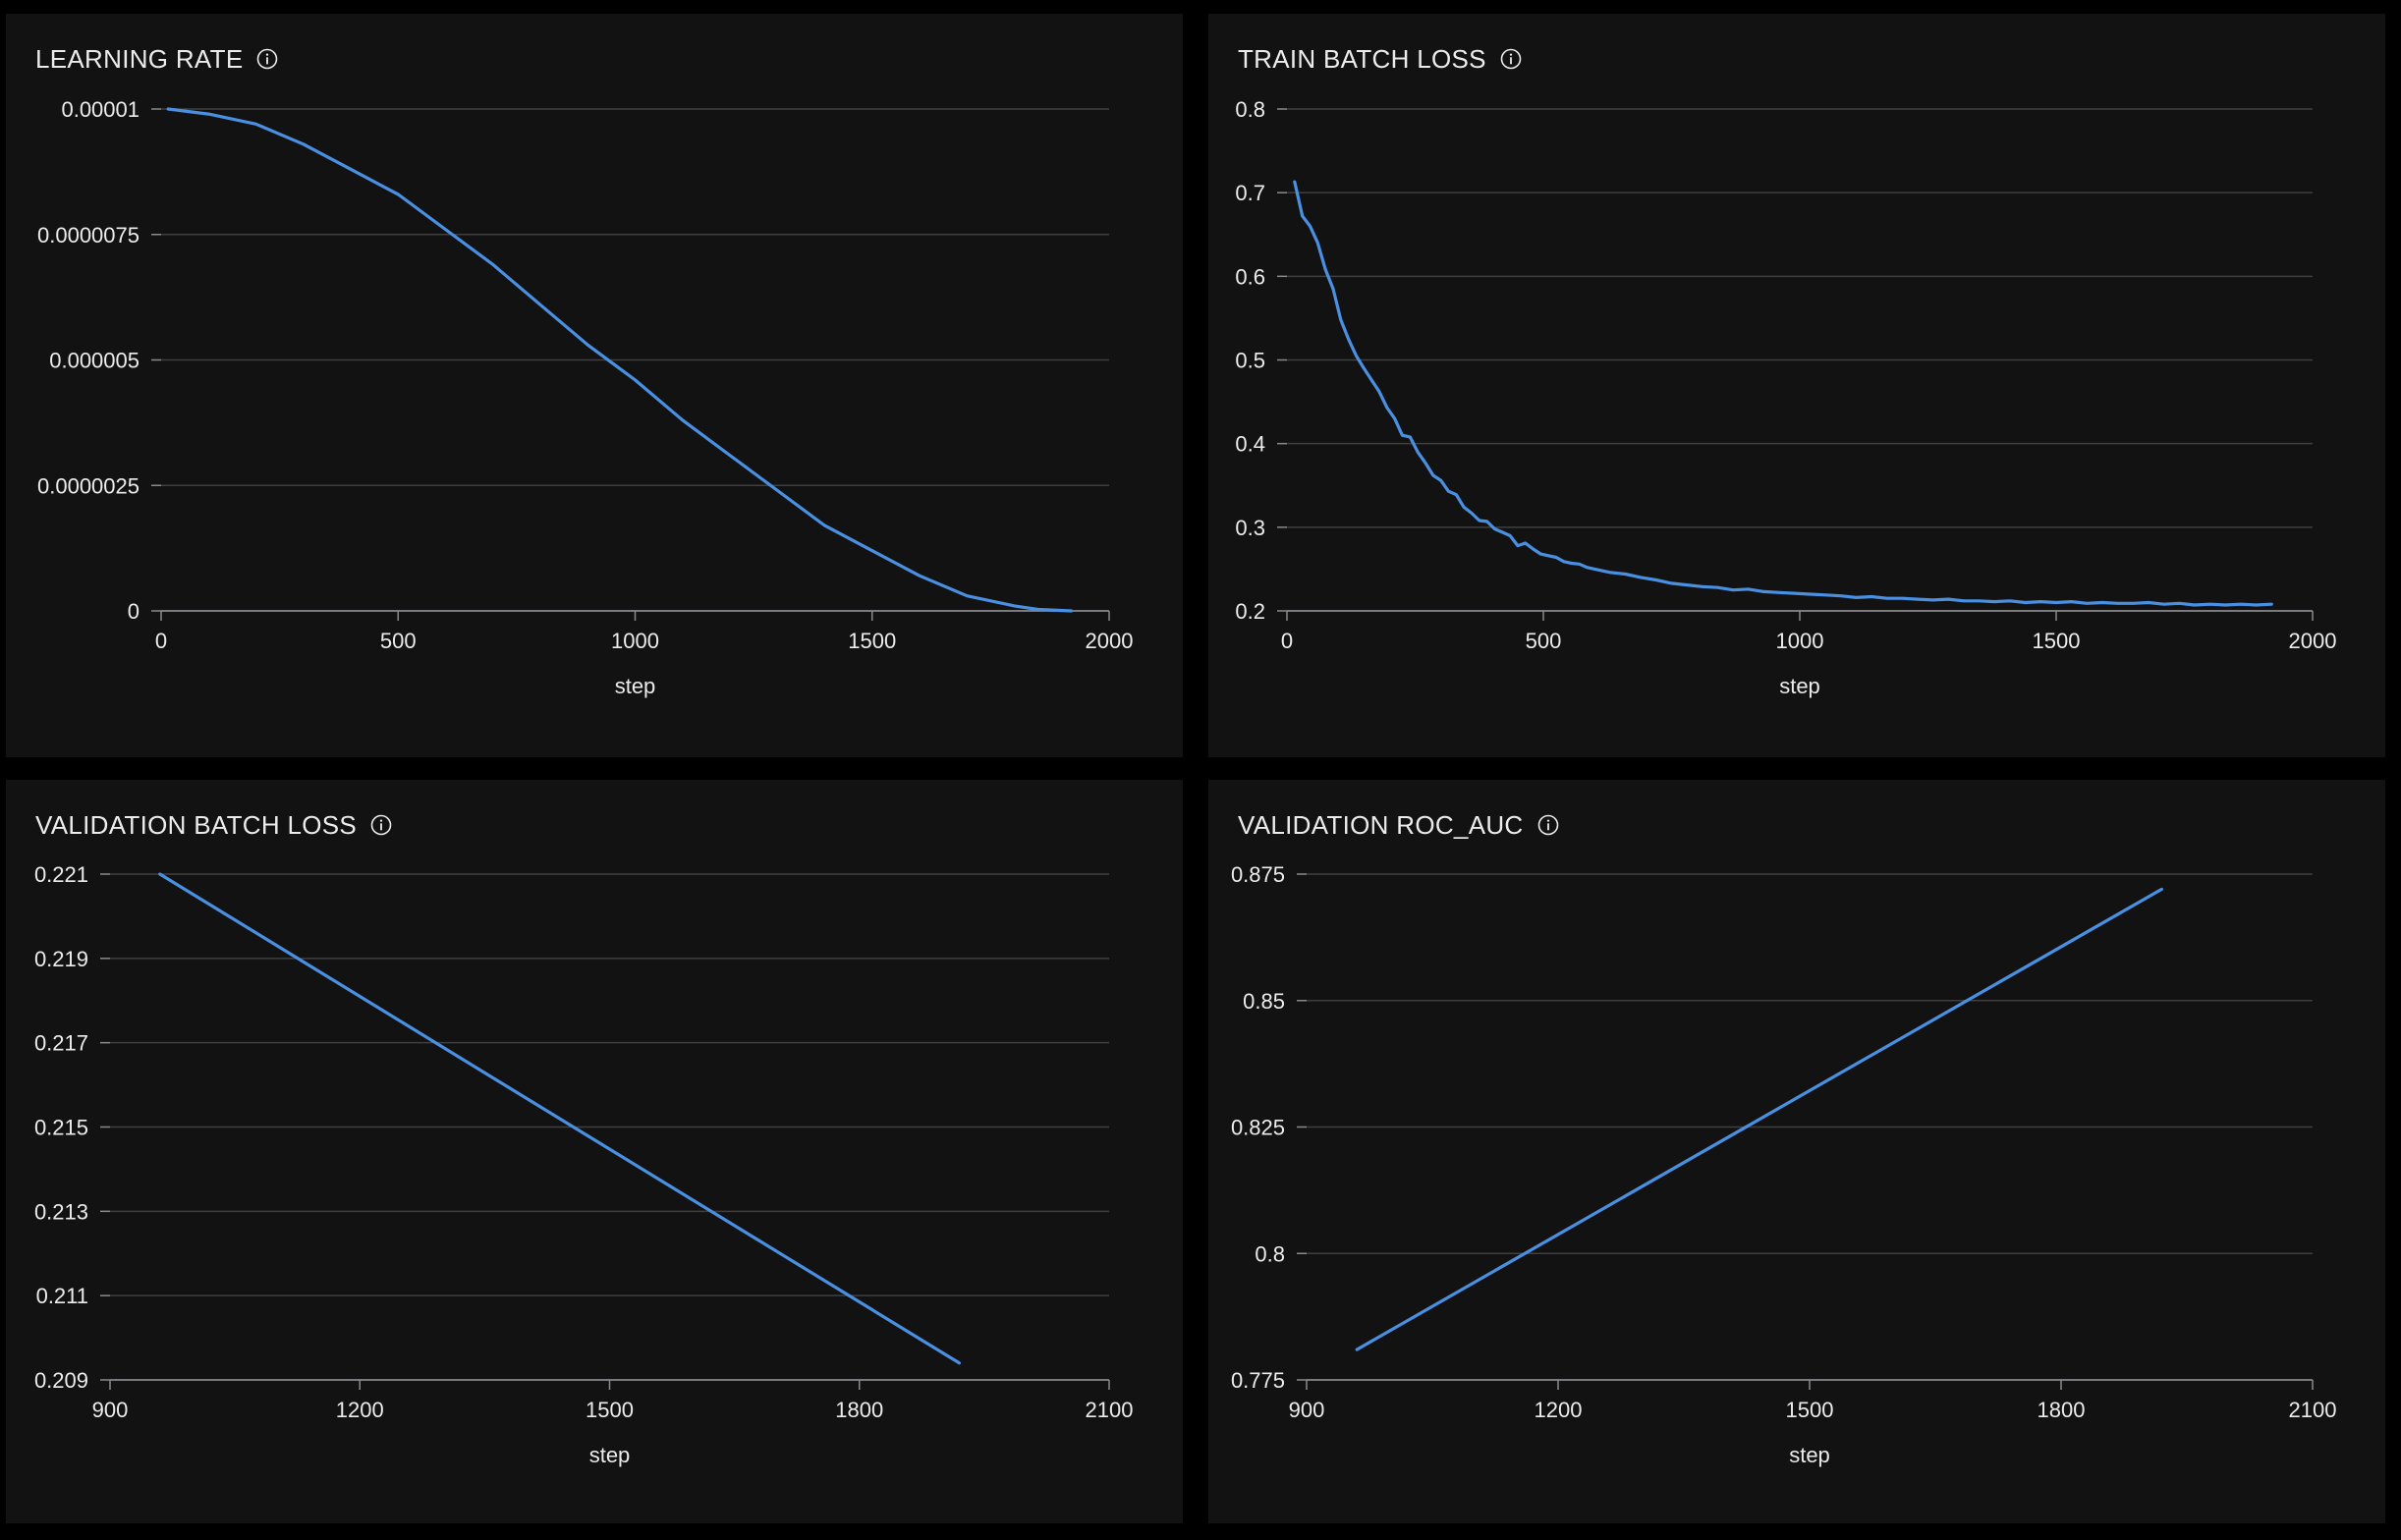 The image size is (2401, 1540). Describe the element at coordinates (61, 1043) in the screenshot. I see `y-tick-label: 0.217` at that location.